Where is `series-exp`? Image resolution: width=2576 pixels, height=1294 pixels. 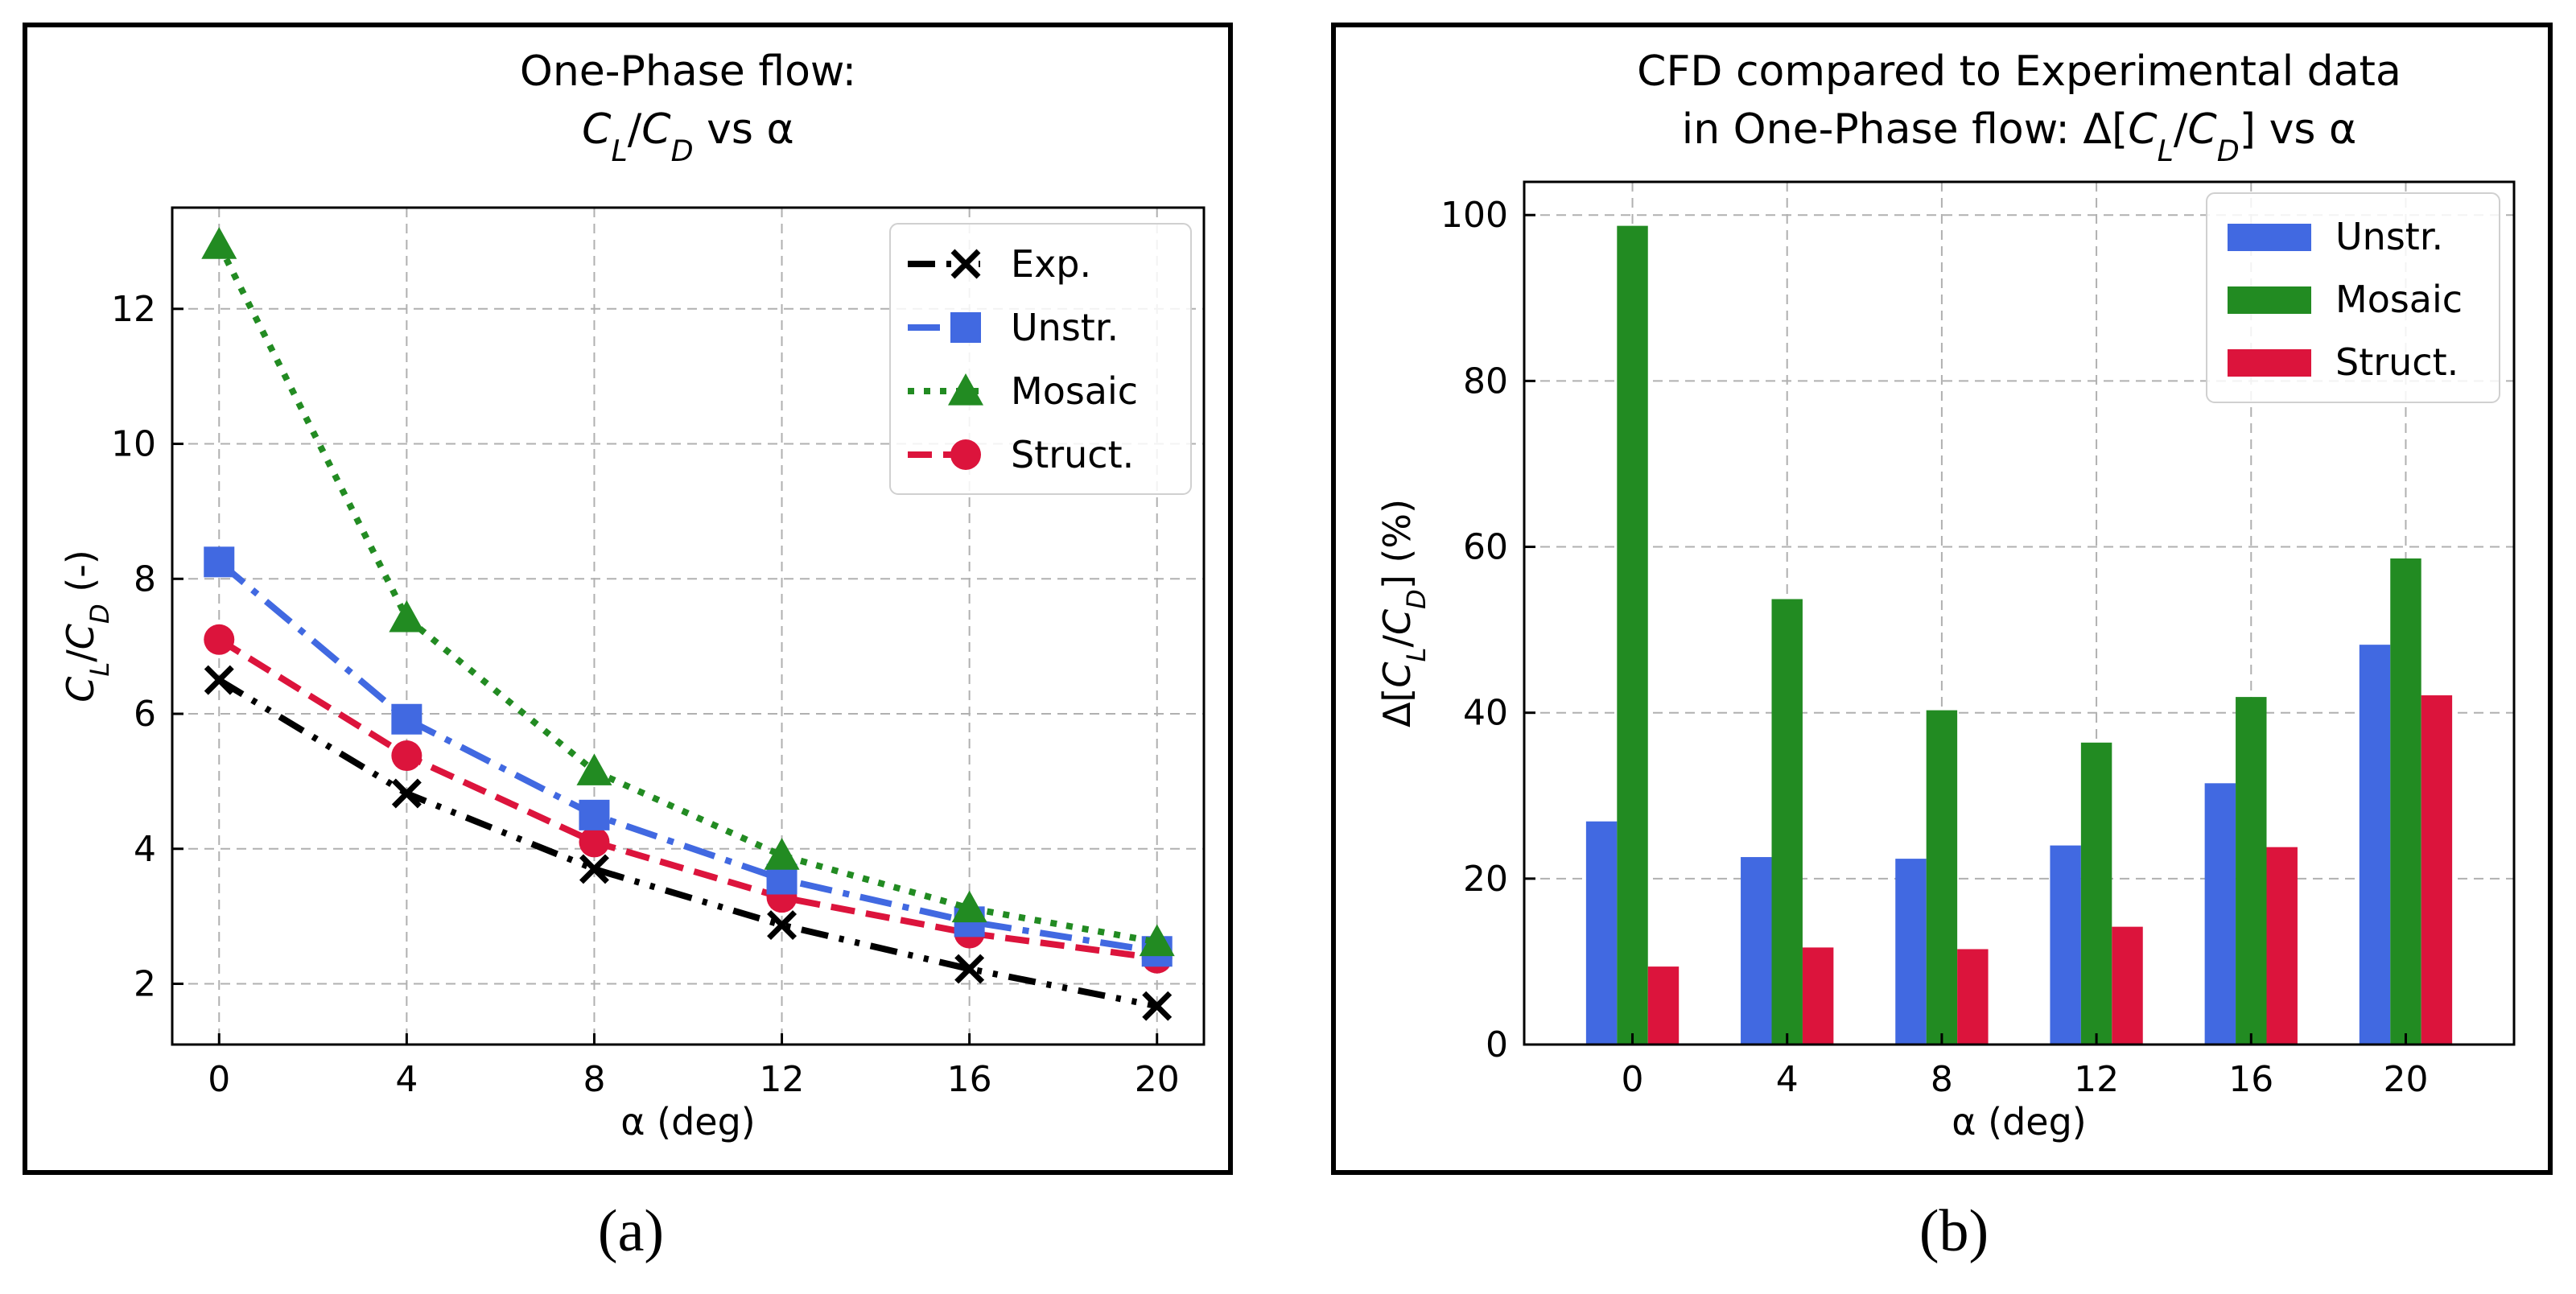
series-exp is located at coordinates (688, 843).